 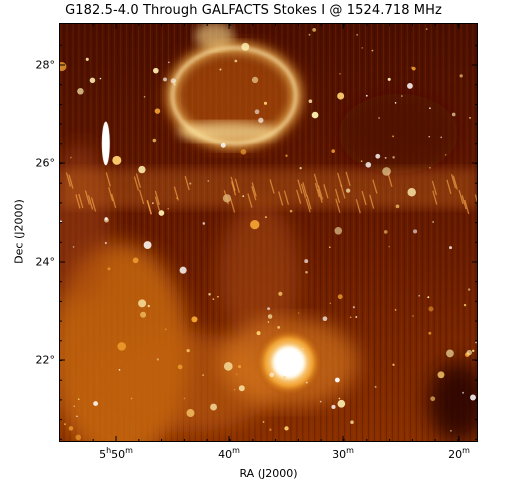 What do you see at coordinates (45, 360) in the screenshot?
I see `y-tick-label: 22°` at bounding box center [45, 360].